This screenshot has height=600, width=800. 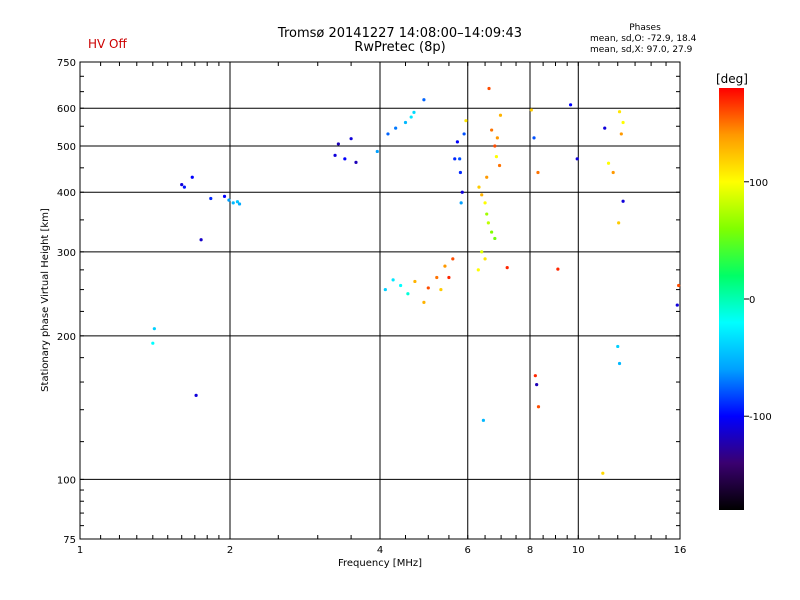 I want to click on y-tick-label: 75, so click(x=69, y=540).